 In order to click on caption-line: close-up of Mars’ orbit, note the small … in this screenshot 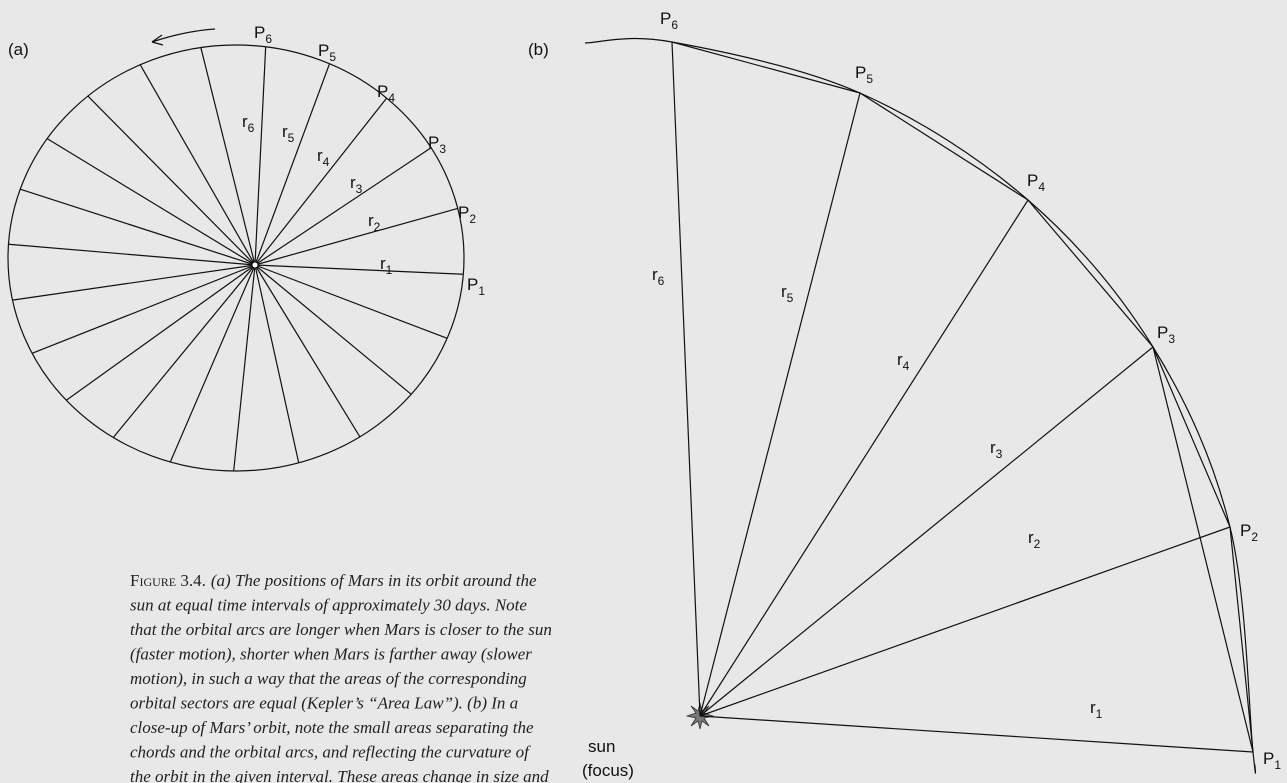, I will do `click(332, 727)`.